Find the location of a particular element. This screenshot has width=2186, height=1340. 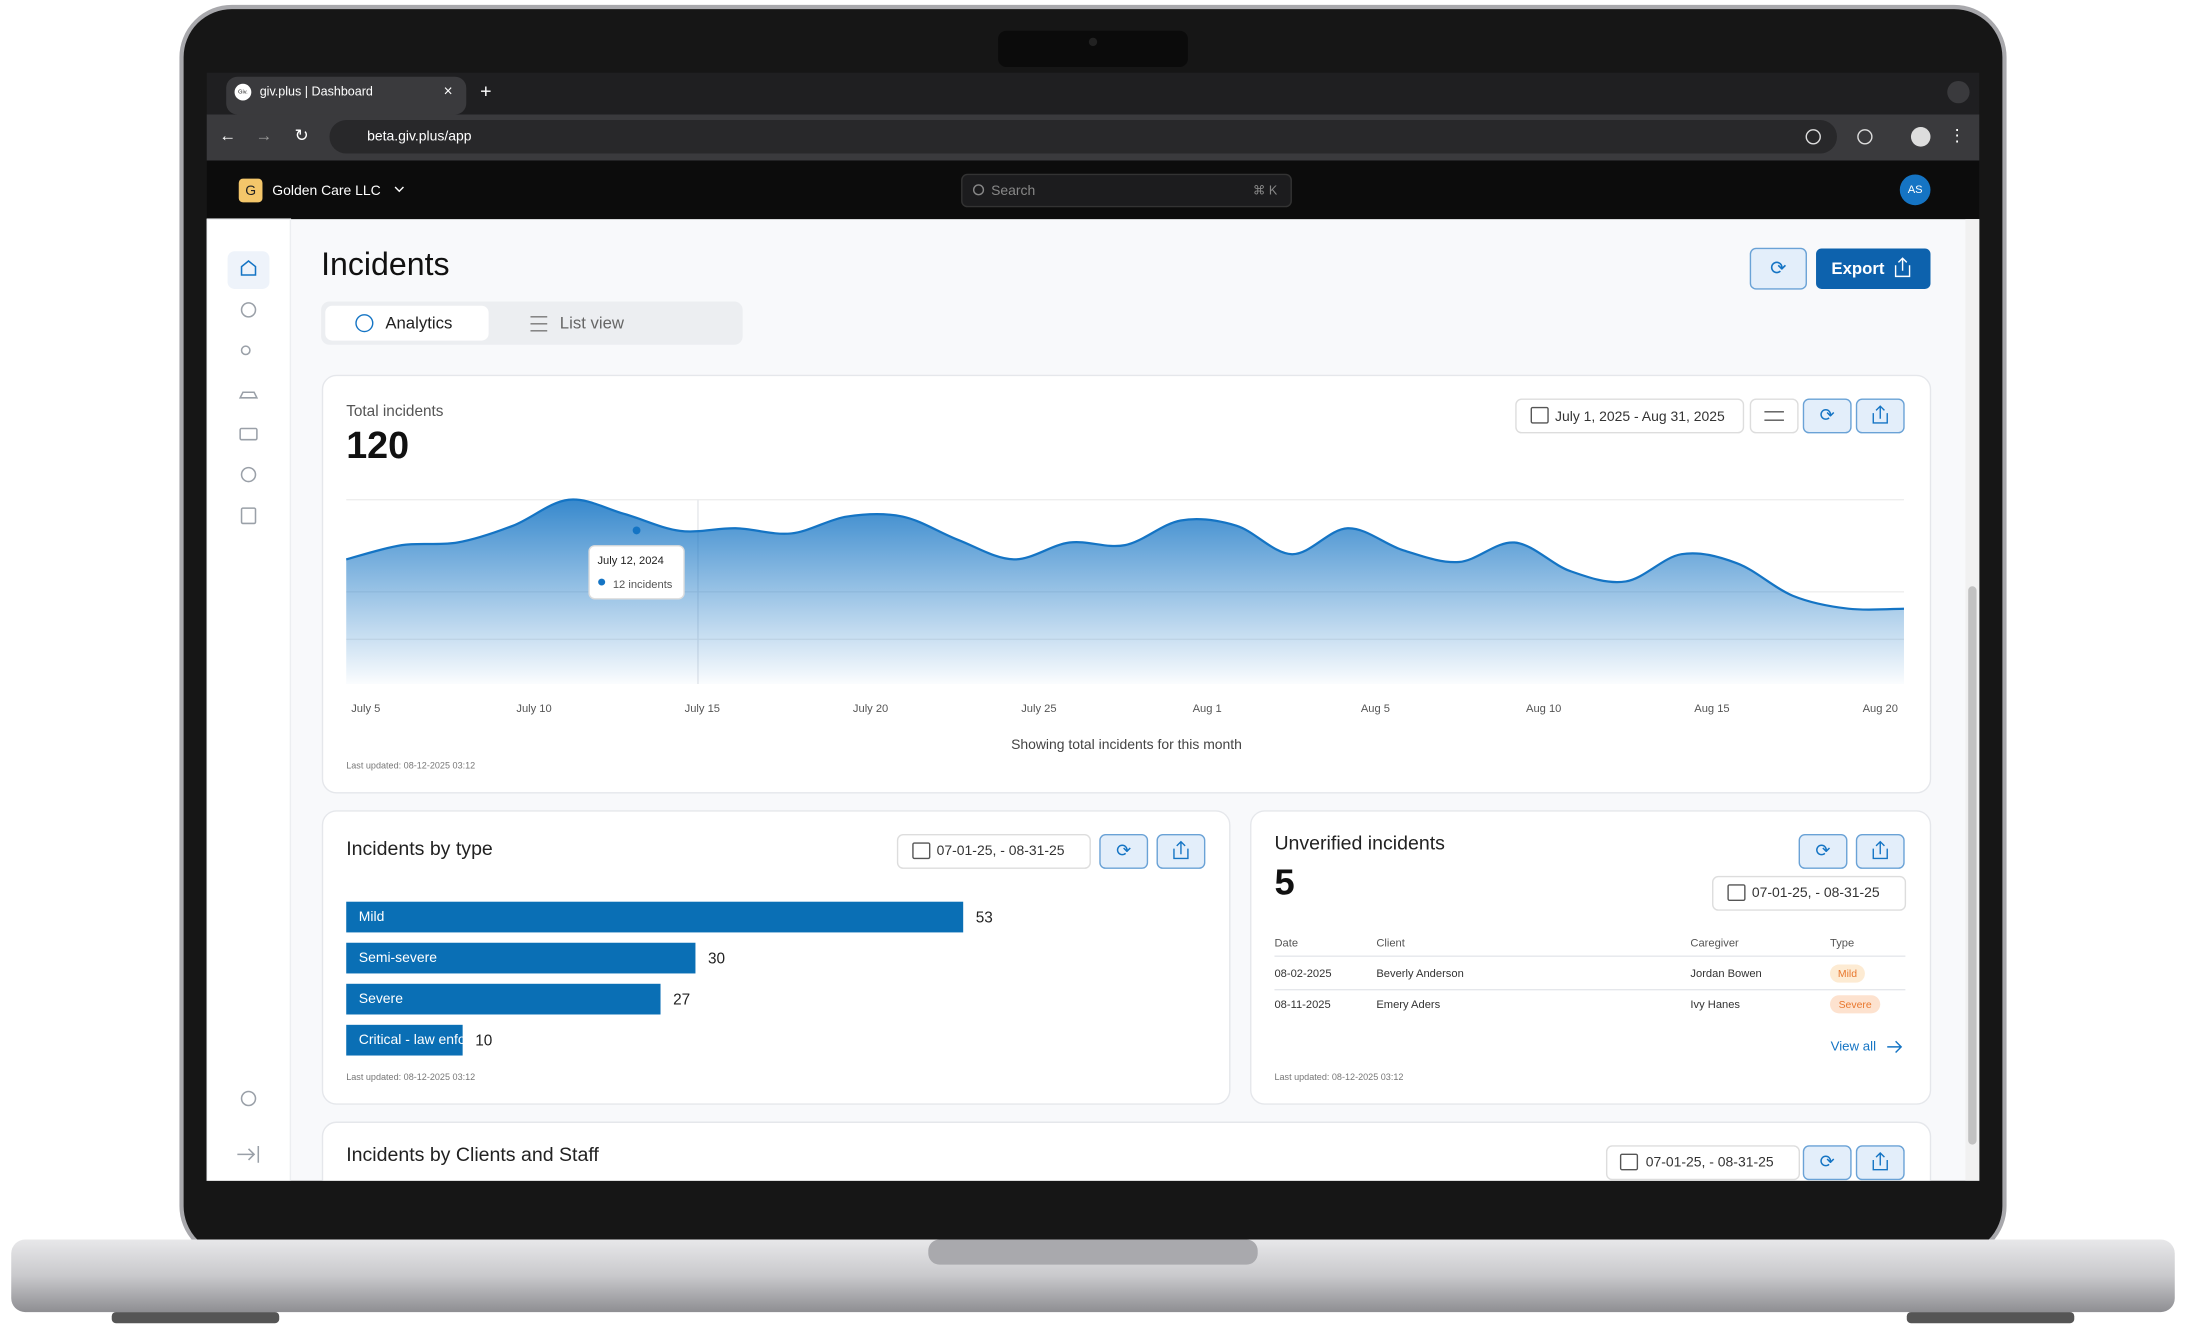

extensions is located at coordinates (1865, 137).